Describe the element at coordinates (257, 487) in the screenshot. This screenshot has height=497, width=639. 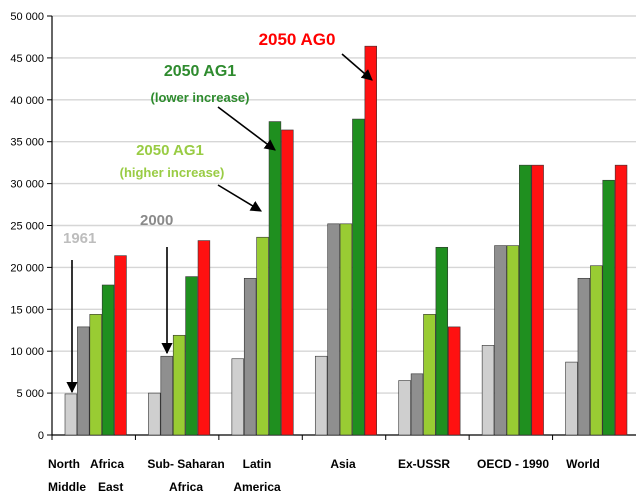
I see `x-category-label: America` at that location.